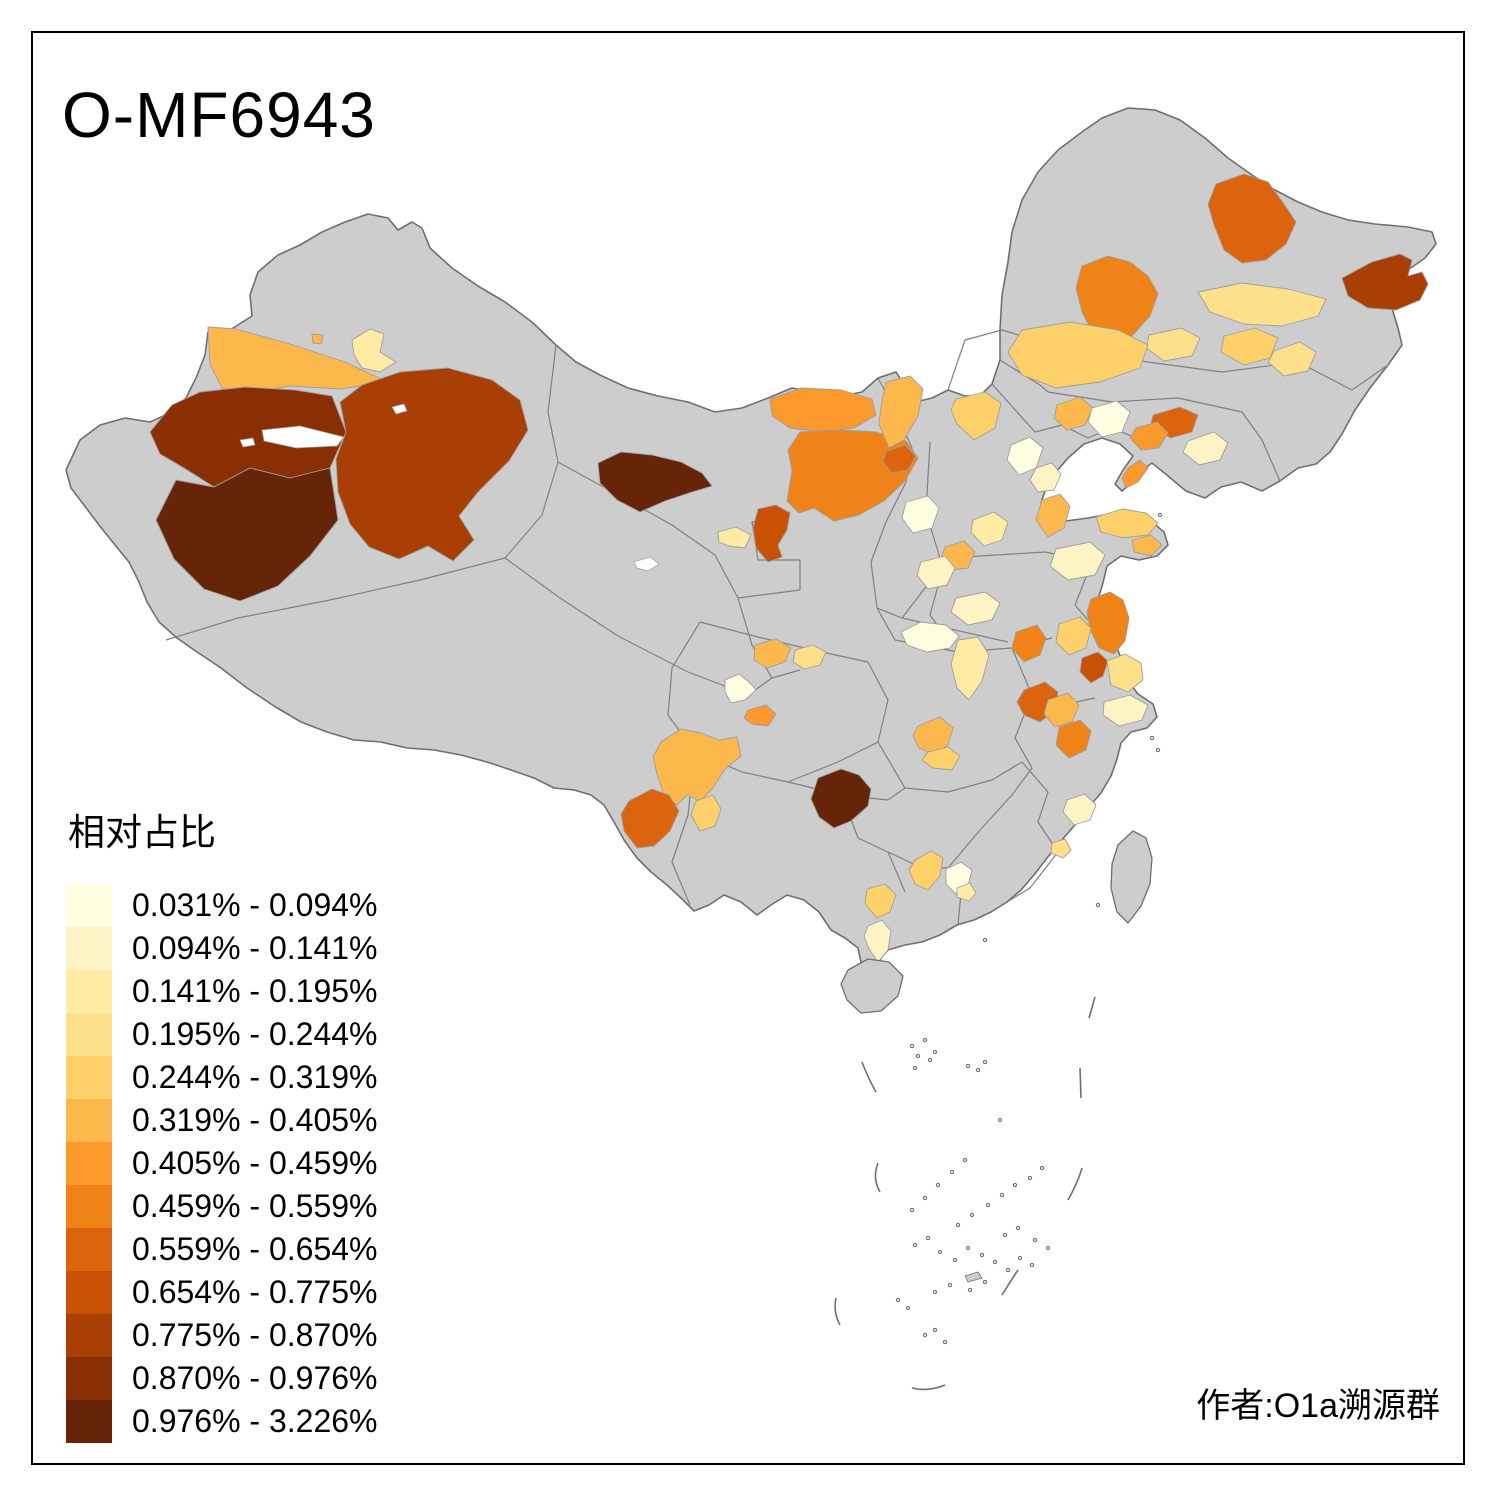  I want to click on map-region-js-yangzhou, so click(1094, 667).